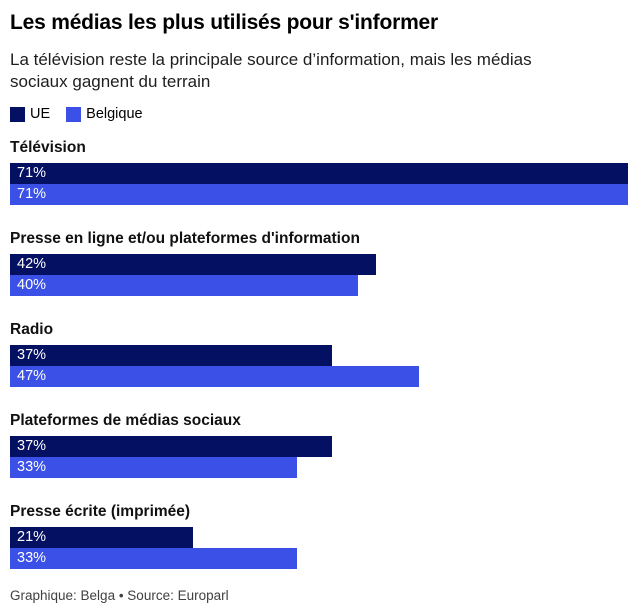  I want to click on category-group: Télévision 71% 71%, so click(319, 172).